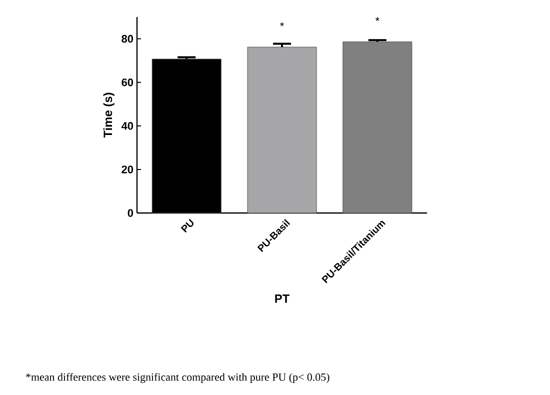 Image resolution: width=550 pixels, height=395 pixels. I want to click on y-tick-label: 0, so click(131, 213).